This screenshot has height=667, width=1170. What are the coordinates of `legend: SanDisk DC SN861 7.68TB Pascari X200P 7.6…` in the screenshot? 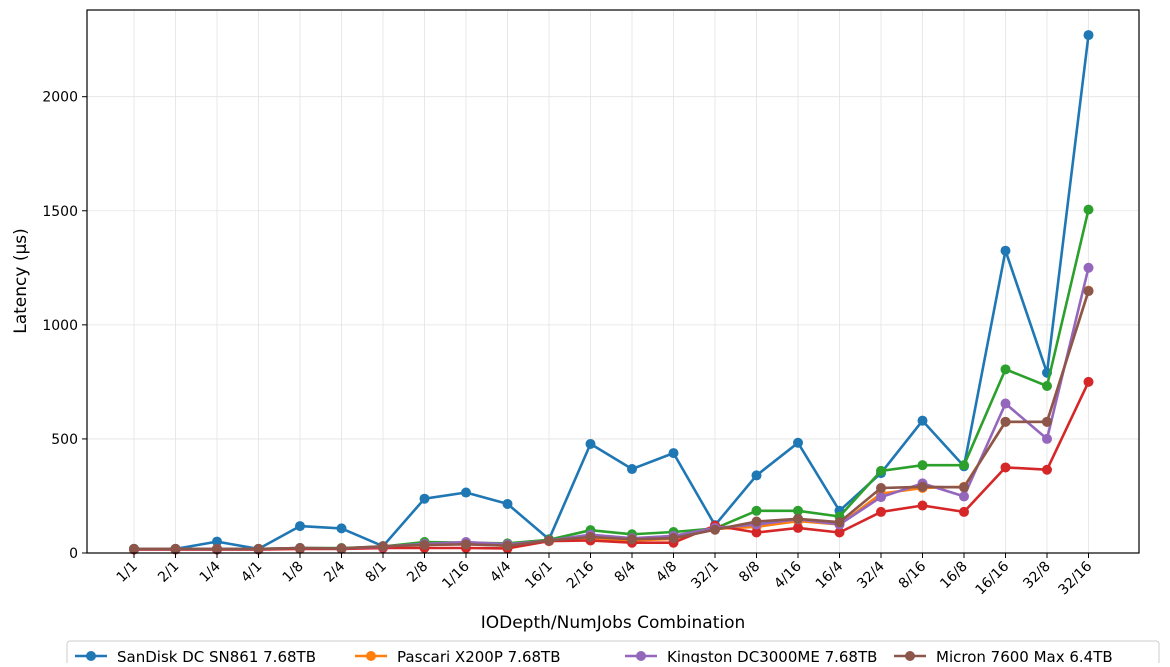 It's located at (613, 653).